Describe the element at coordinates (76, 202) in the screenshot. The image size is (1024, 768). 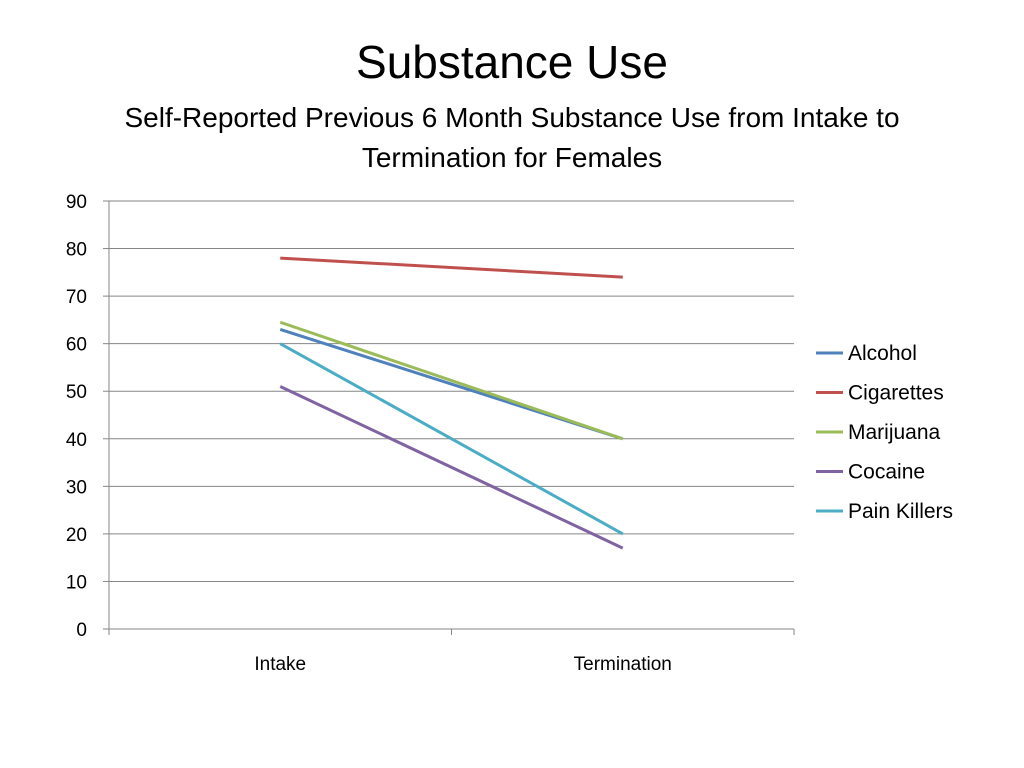
I see `y-tick-label: 90` at that location.